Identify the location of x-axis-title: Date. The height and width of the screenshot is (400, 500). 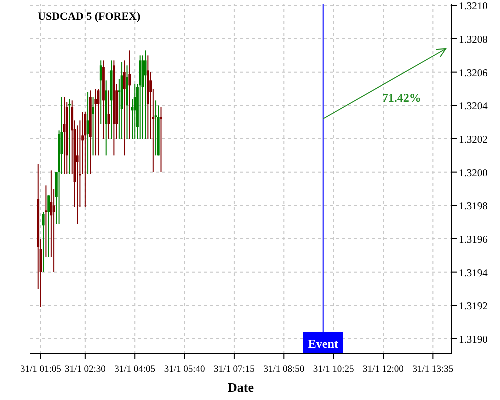
(241, 387).